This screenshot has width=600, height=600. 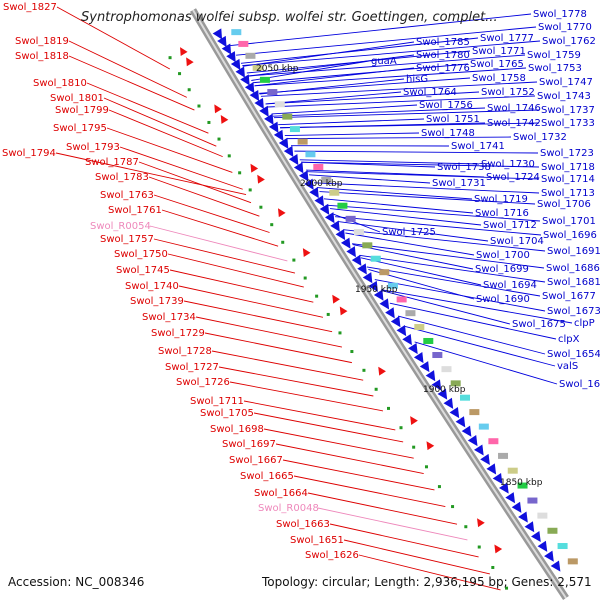 What do you see at coordinates (570, 235) in the screenshot?
I see `right-gene-label: Swol_1696` at bounding box center [570, 235].